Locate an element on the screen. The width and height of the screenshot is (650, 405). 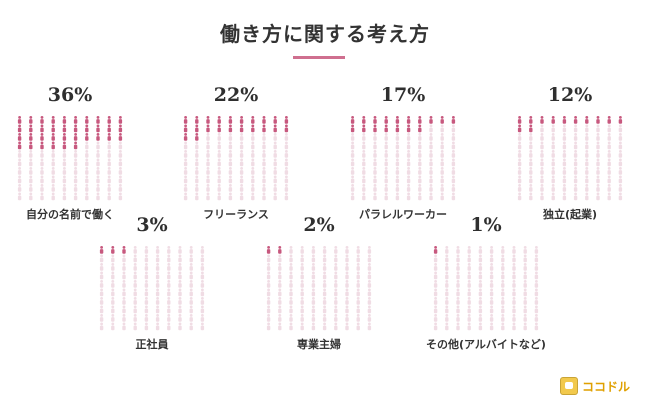
category-label: 正社員 is located at coordinates (152, 344).